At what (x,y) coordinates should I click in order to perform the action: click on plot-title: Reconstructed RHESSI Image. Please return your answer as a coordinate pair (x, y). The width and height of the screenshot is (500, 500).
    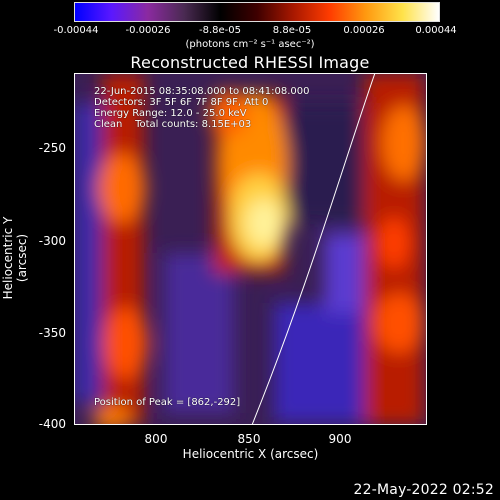
    Looking at the image, I should click on (250, 62).